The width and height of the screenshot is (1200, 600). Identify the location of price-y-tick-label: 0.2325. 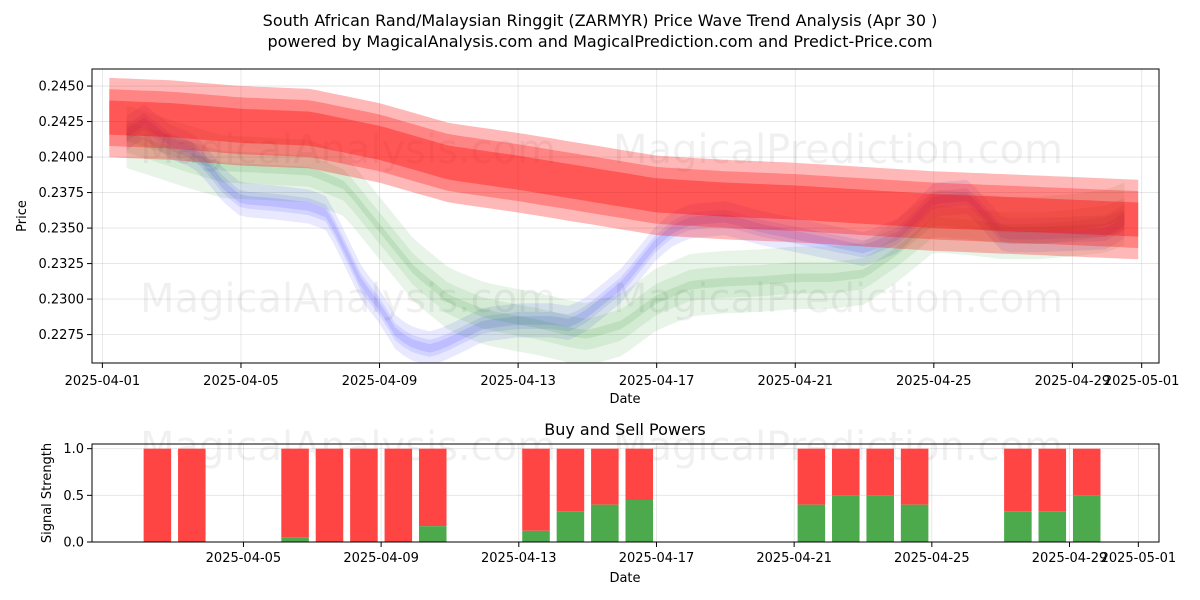
(62, 264).